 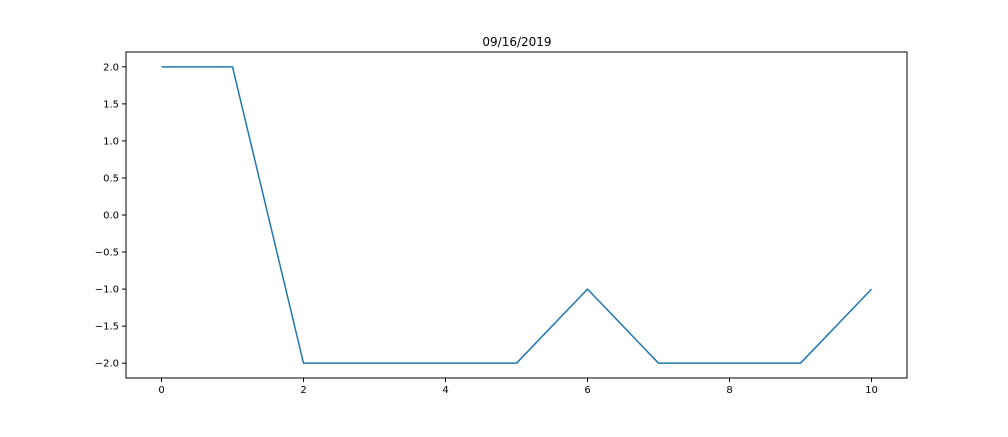 I want to click on y-tick-label: 1.5, so click(x=111, y=104).